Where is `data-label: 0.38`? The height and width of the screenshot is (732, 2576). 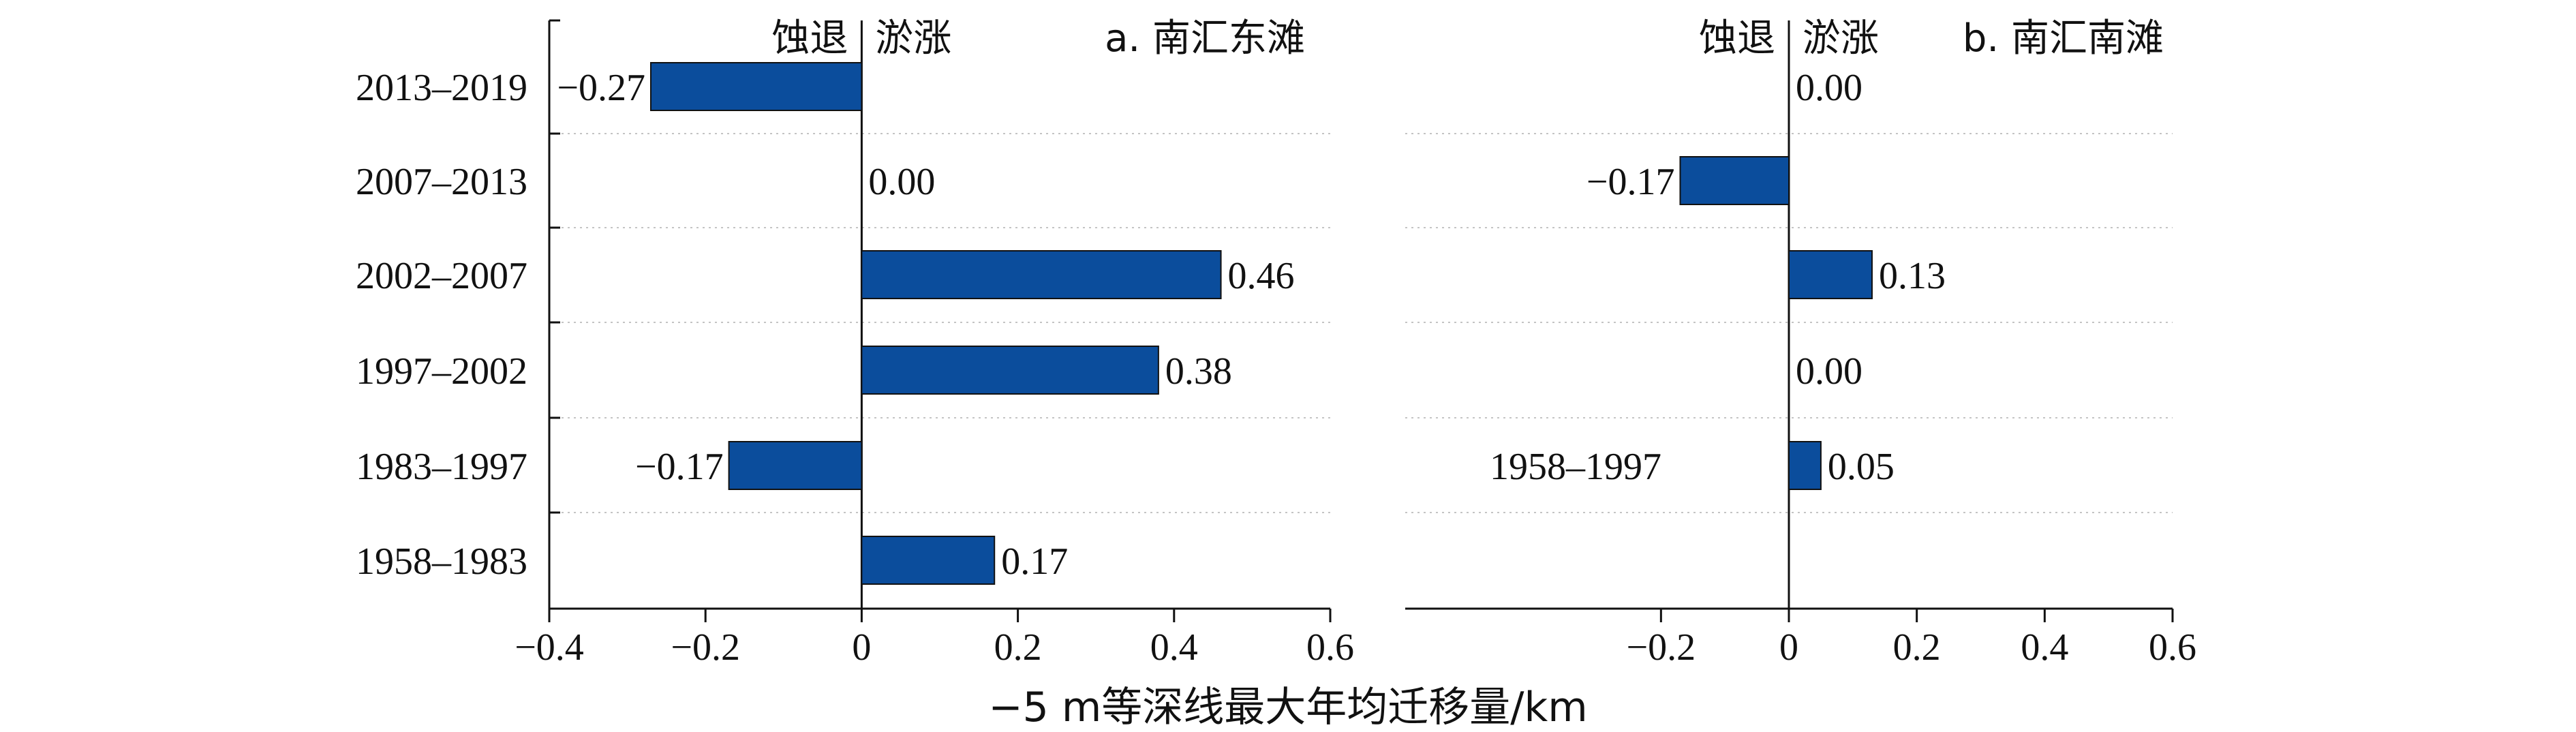 data-label: 0.38 is located at coordinates (1198, 371).